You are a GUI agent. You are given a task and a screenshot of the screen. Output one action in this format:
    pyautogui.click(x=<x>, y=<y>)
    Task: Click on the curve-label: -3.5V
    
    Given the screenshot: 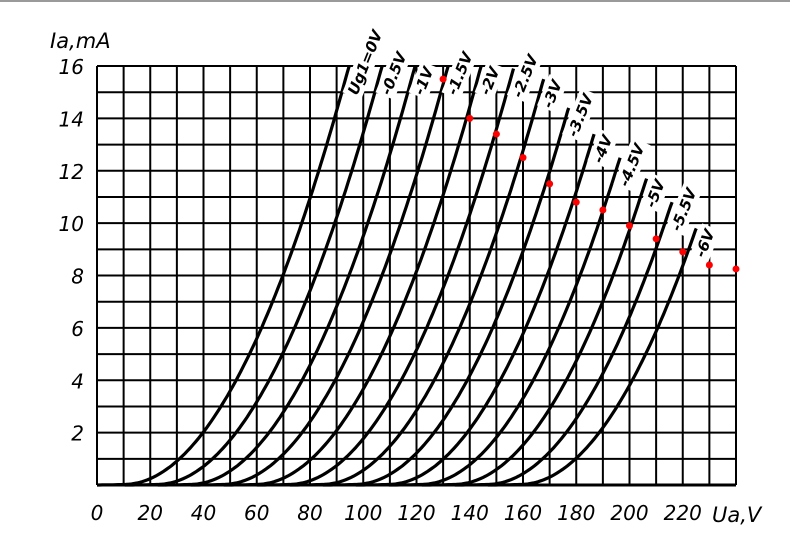 What is the action you would take?
    pyautogui.click(x=581, y=114)
    